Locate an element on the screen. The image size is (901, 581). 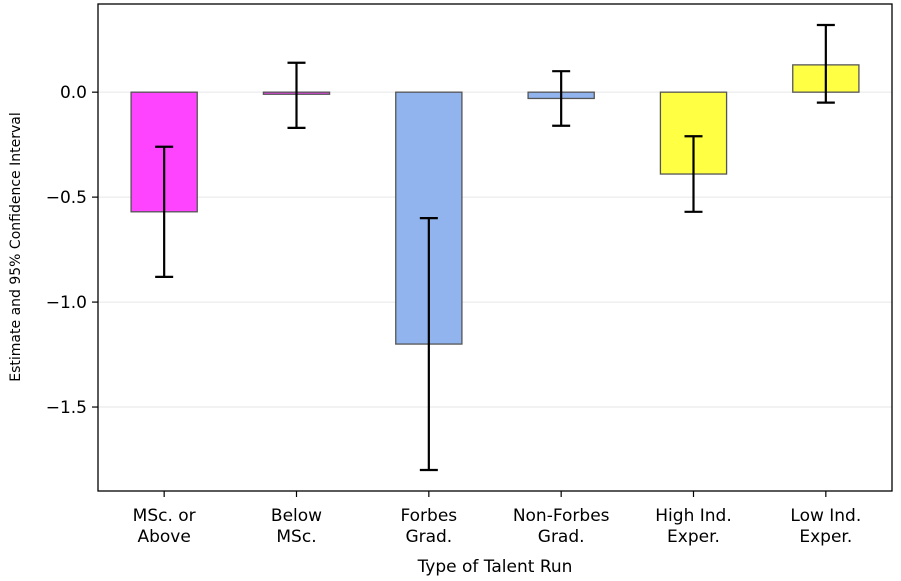
x-tick-label: Forbes Grad. is located at coordinates (428, 526).